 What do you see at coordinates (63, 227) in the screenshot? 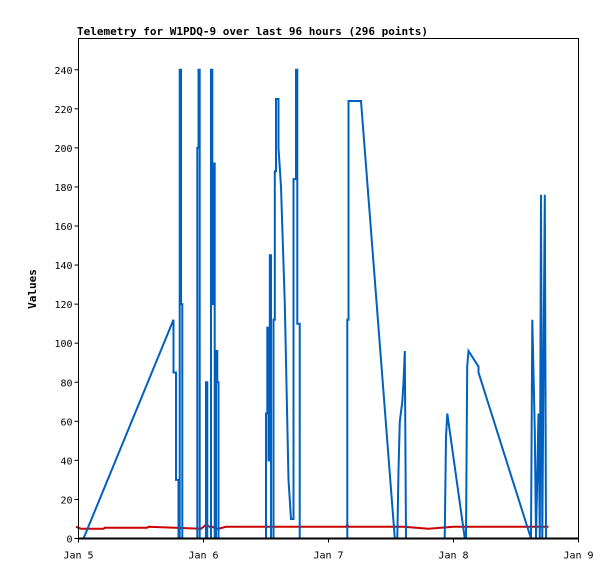
I see `y-tick-label: 160` at bounding box center [63, 227].